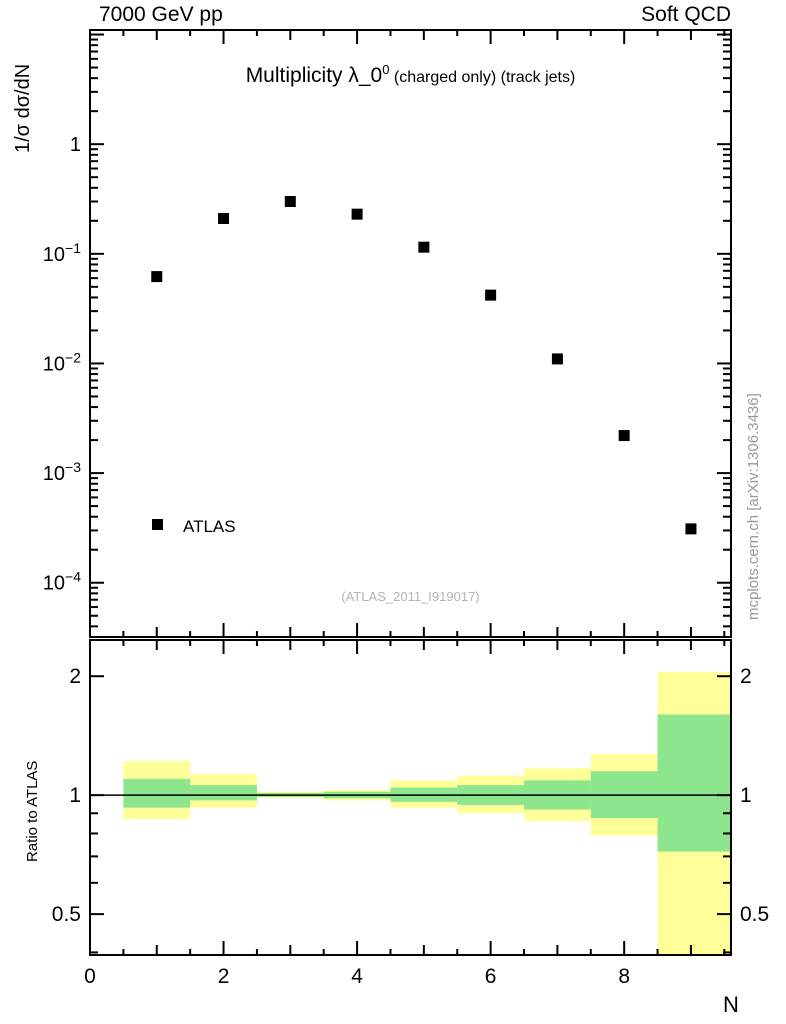 The image size is (786, 1024). What do you see at coordinates (753, 506) in the screenshot?
I see `mcplots-arxiv-watermark: mcplots.cern.ch [arXiv:1306.3436]` at bounding box center [753, 506].